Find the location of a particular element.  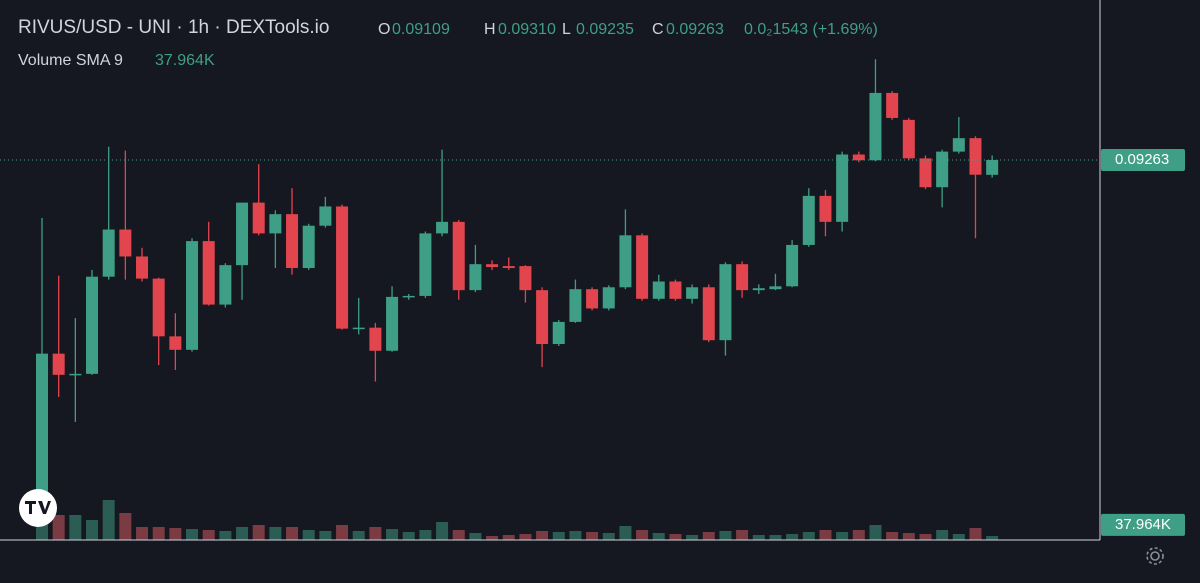

logo-glyph is located at coordinates (38, 507).